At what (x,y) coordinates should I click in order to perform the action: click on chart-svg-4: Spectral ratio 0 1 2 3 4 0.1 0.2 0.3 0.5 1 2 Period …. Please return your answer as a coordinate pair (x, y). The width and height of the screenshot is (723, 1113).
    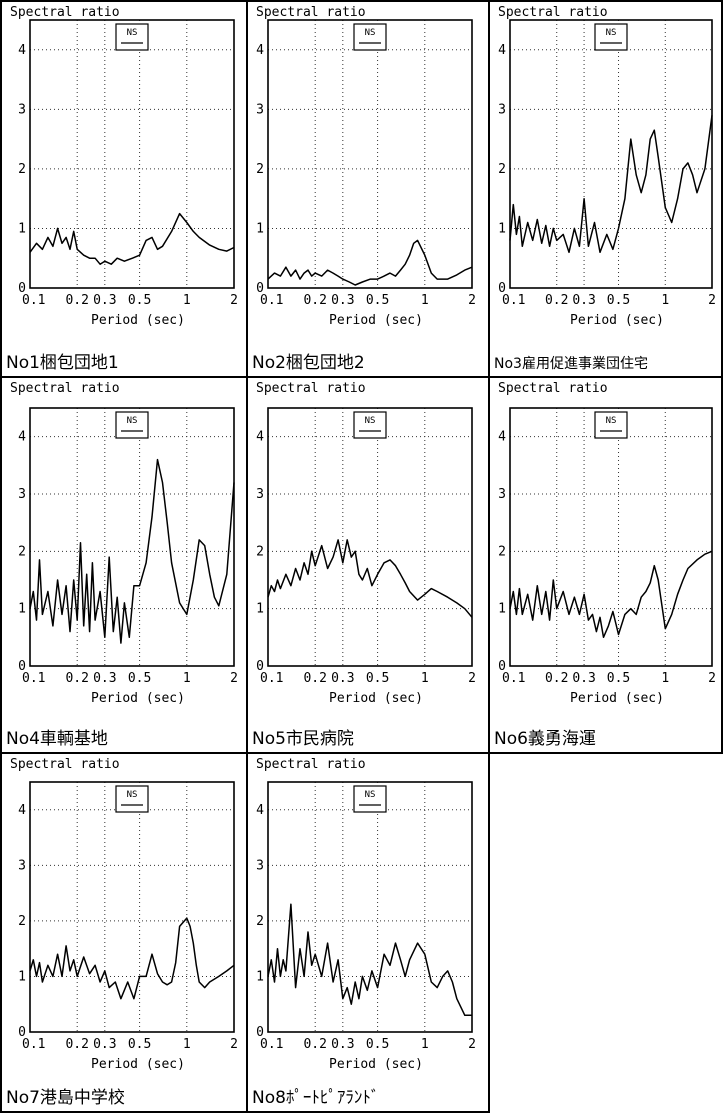
    Looking at the image, I should click on (124, 543).